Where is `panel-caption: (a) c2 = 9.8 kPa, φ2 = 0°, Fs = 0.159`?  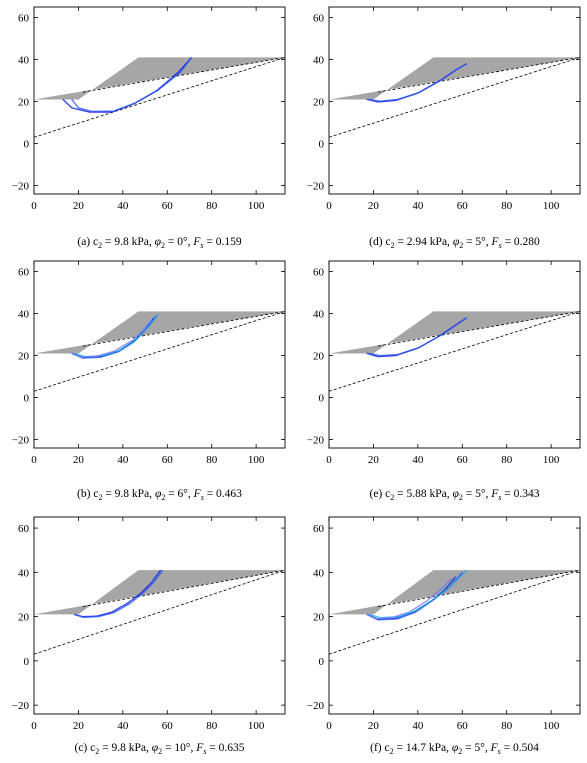
panel-caption: (a) c2 = 9.8 kPa, φ2 = 0°, Fs = 0.159 is located at coordinates (159, 243).